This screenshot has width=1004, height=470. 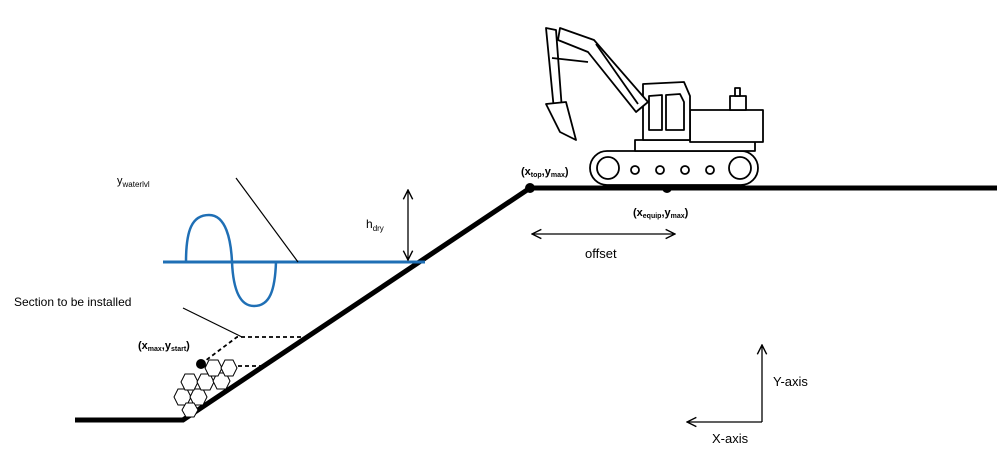 What do you see at coordinates (661, 213) in the screenshot?
I see `x-equip-y-max-label: (xequip,ymax)` at bounding box center [661, 213].